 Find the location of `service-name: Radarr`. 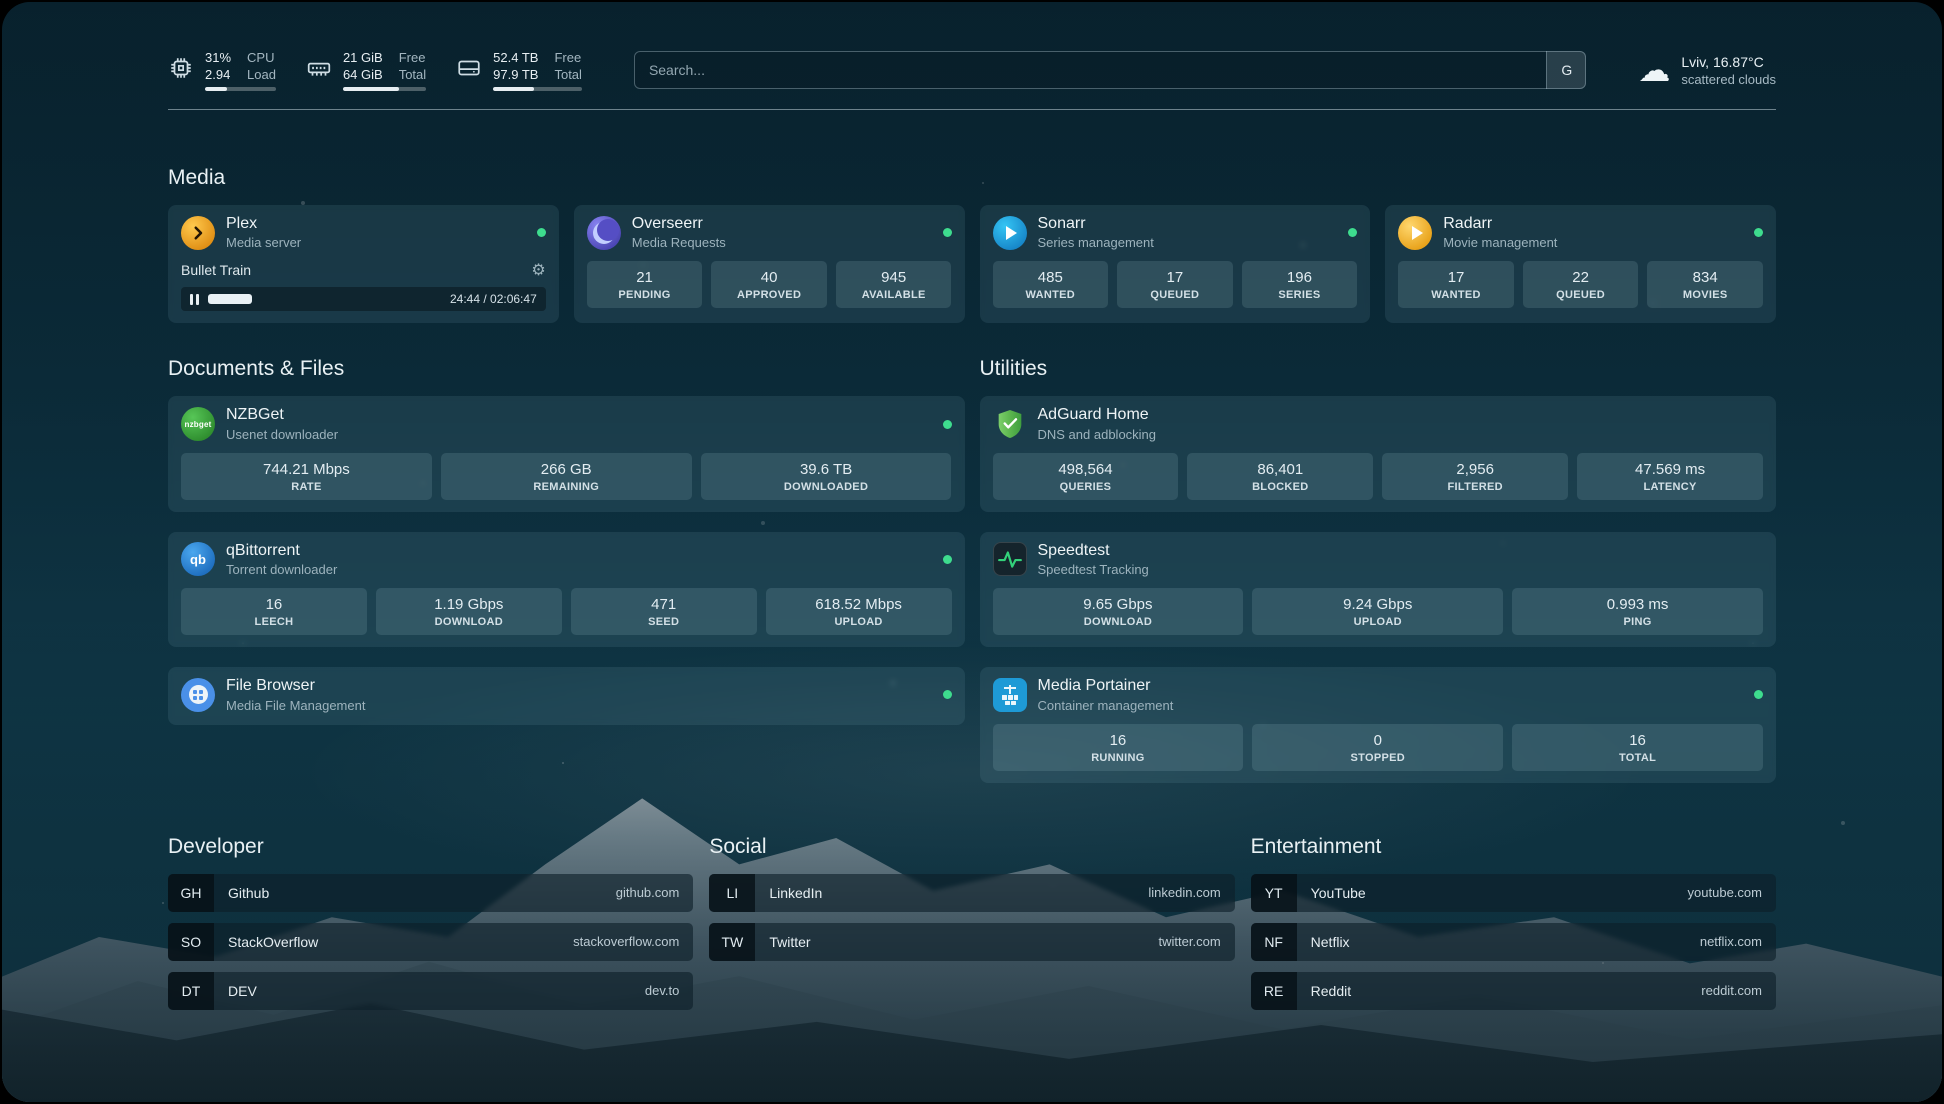

service-name: Radarr is located at coordinates (1468, 223).